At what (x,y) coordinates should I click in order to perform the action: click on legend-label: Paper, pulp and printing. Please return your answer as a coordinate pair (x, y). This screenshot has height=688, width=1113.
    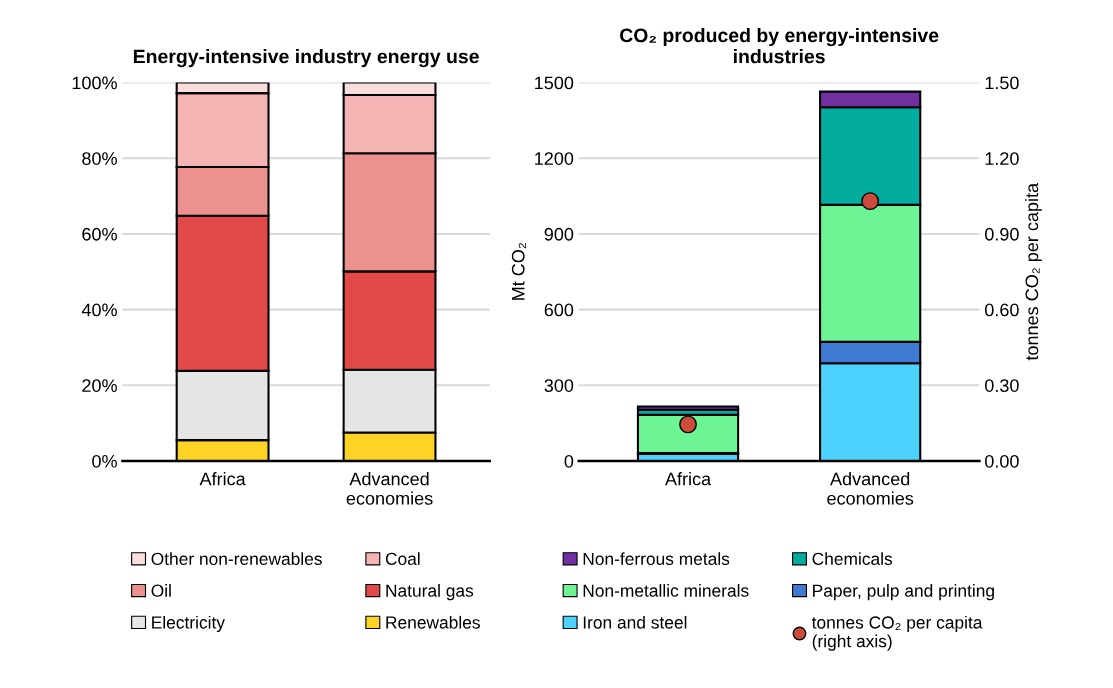
    Looking at the image, I should click on (903, 592).